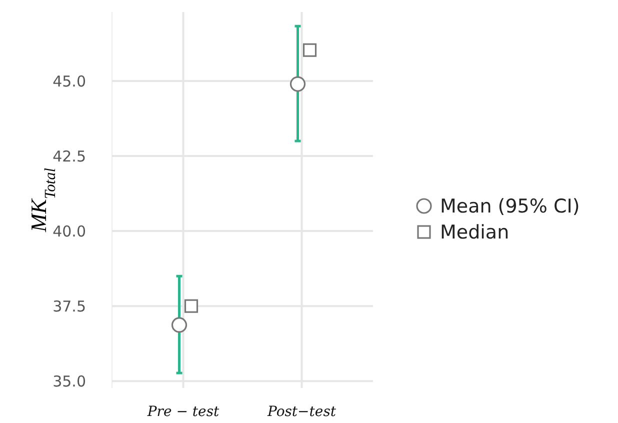 This screenshot has width=618, height=423. I want to click on legend-label: Mean (95% CI), so click(510, 207).